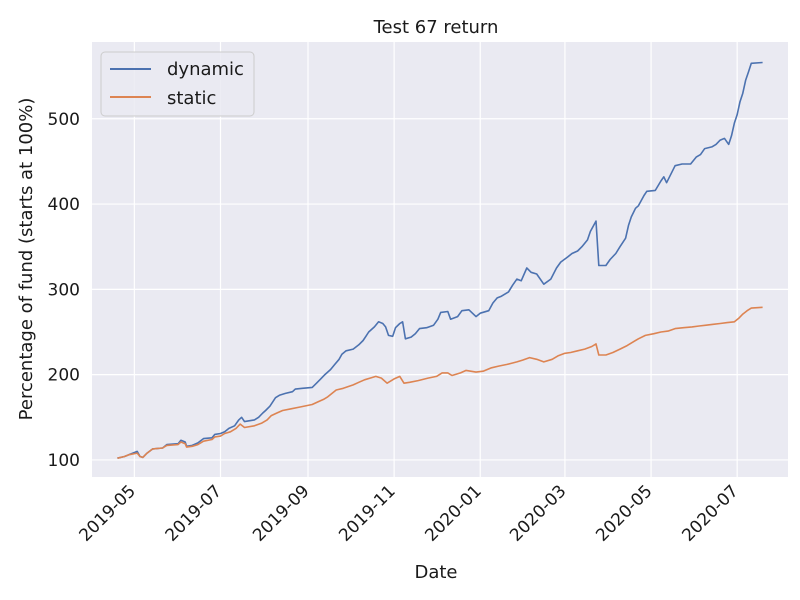 Image resolution: width=800 pixels, height=600 pixels. Describe the element at coordinates (191, 98) in the screenshot. I see `legend-label-static: static` at that location.